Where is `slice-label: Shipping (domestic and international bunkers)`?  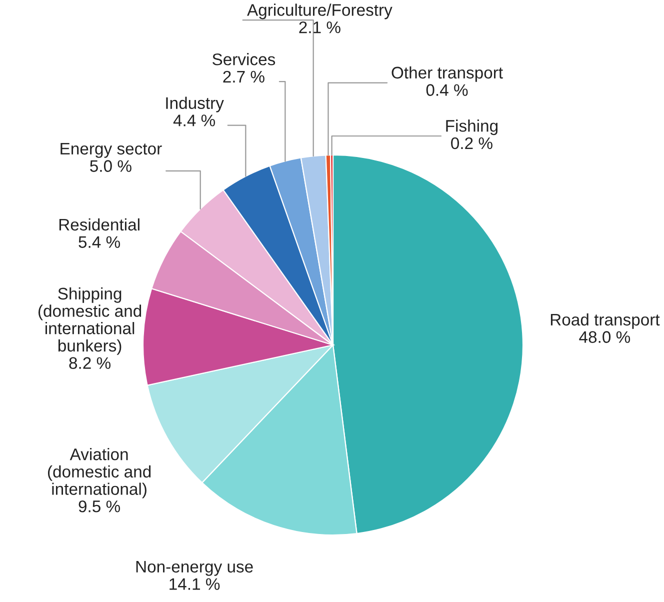
slice-label: Shipping (domestic and international bunkers) is located at coordinates (90, 321).